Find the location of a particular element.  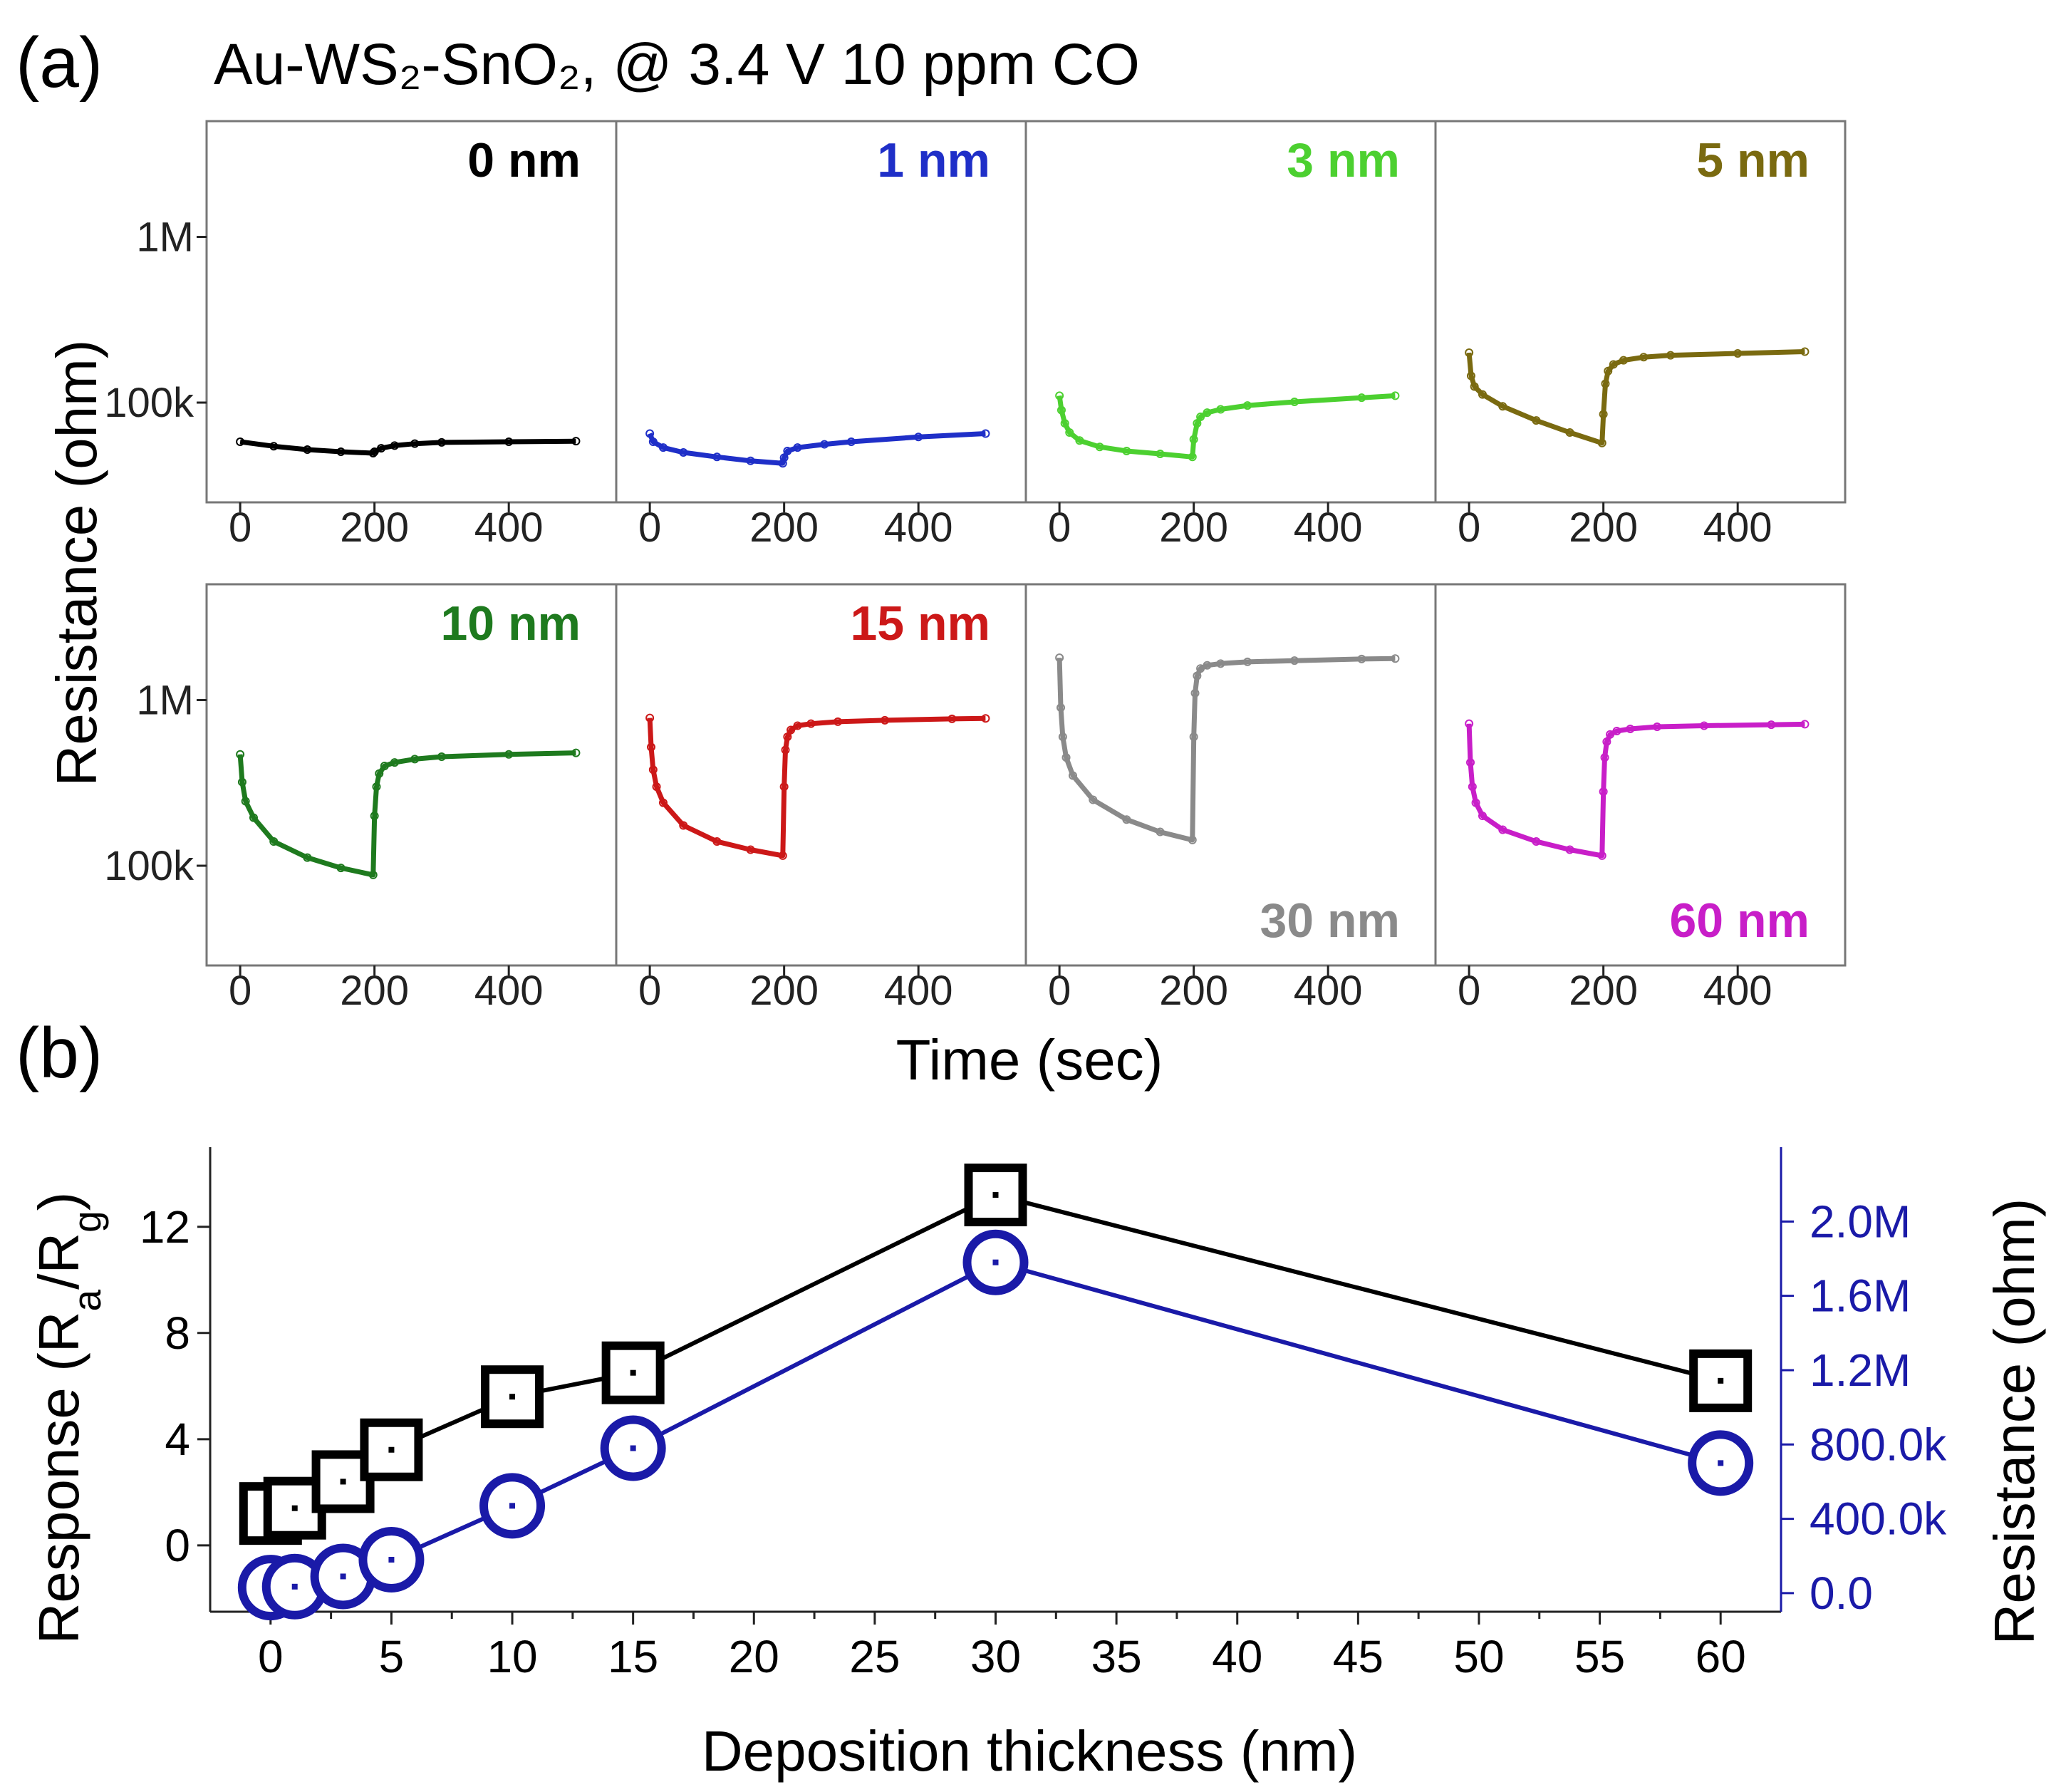

y2-tick-label: 1.6M is located at coordinates (1860, 1296).